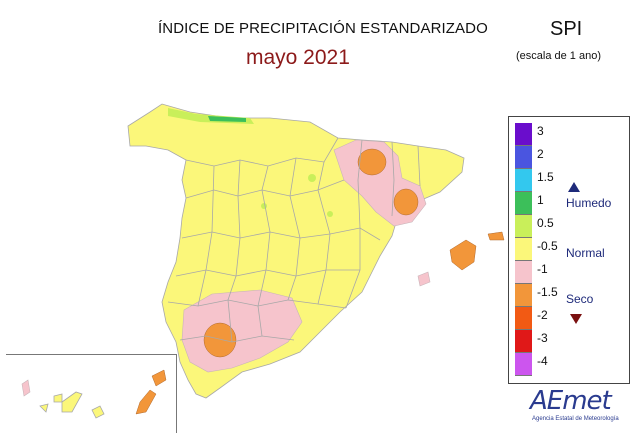 The height and width of the screenshot is (438, 640). Describe the element at coordinates (220, 340) in the screenshot. I see `southwest-very-dry` at that location.